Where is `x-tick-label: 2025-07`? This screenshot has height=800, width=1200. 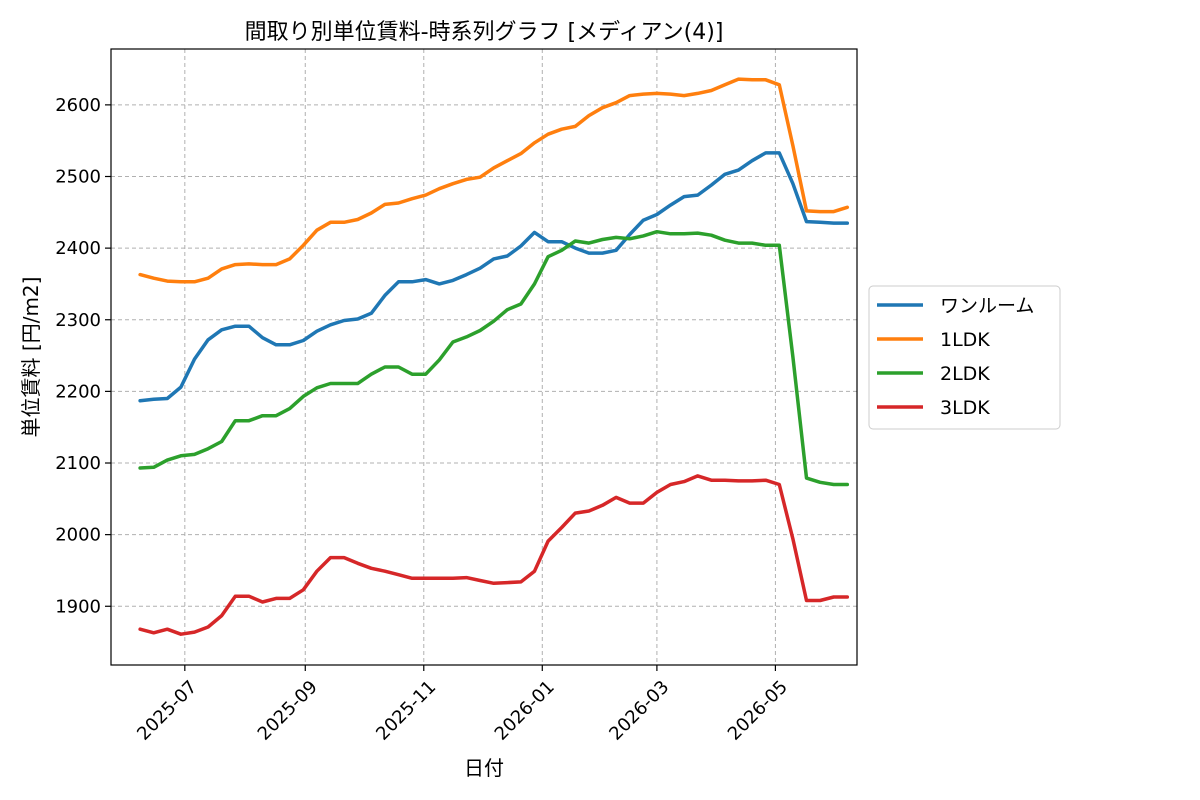
x-tick-label: 2025-07 is located at coordinates (167, 711).